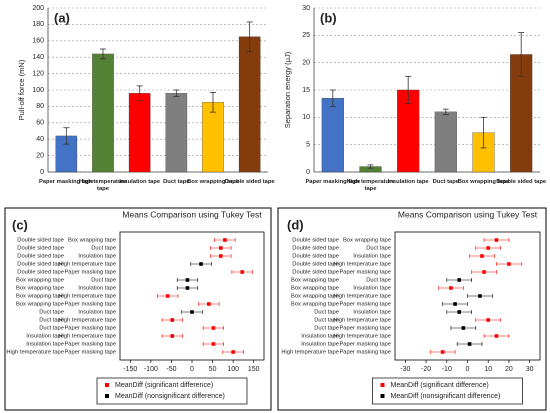 The width and height of the screenshot is (550, 413). What do you see at coordinates (38, 8) in the screenshot?
I see `y-tick-label: 200` at bounding box center [38, 8].